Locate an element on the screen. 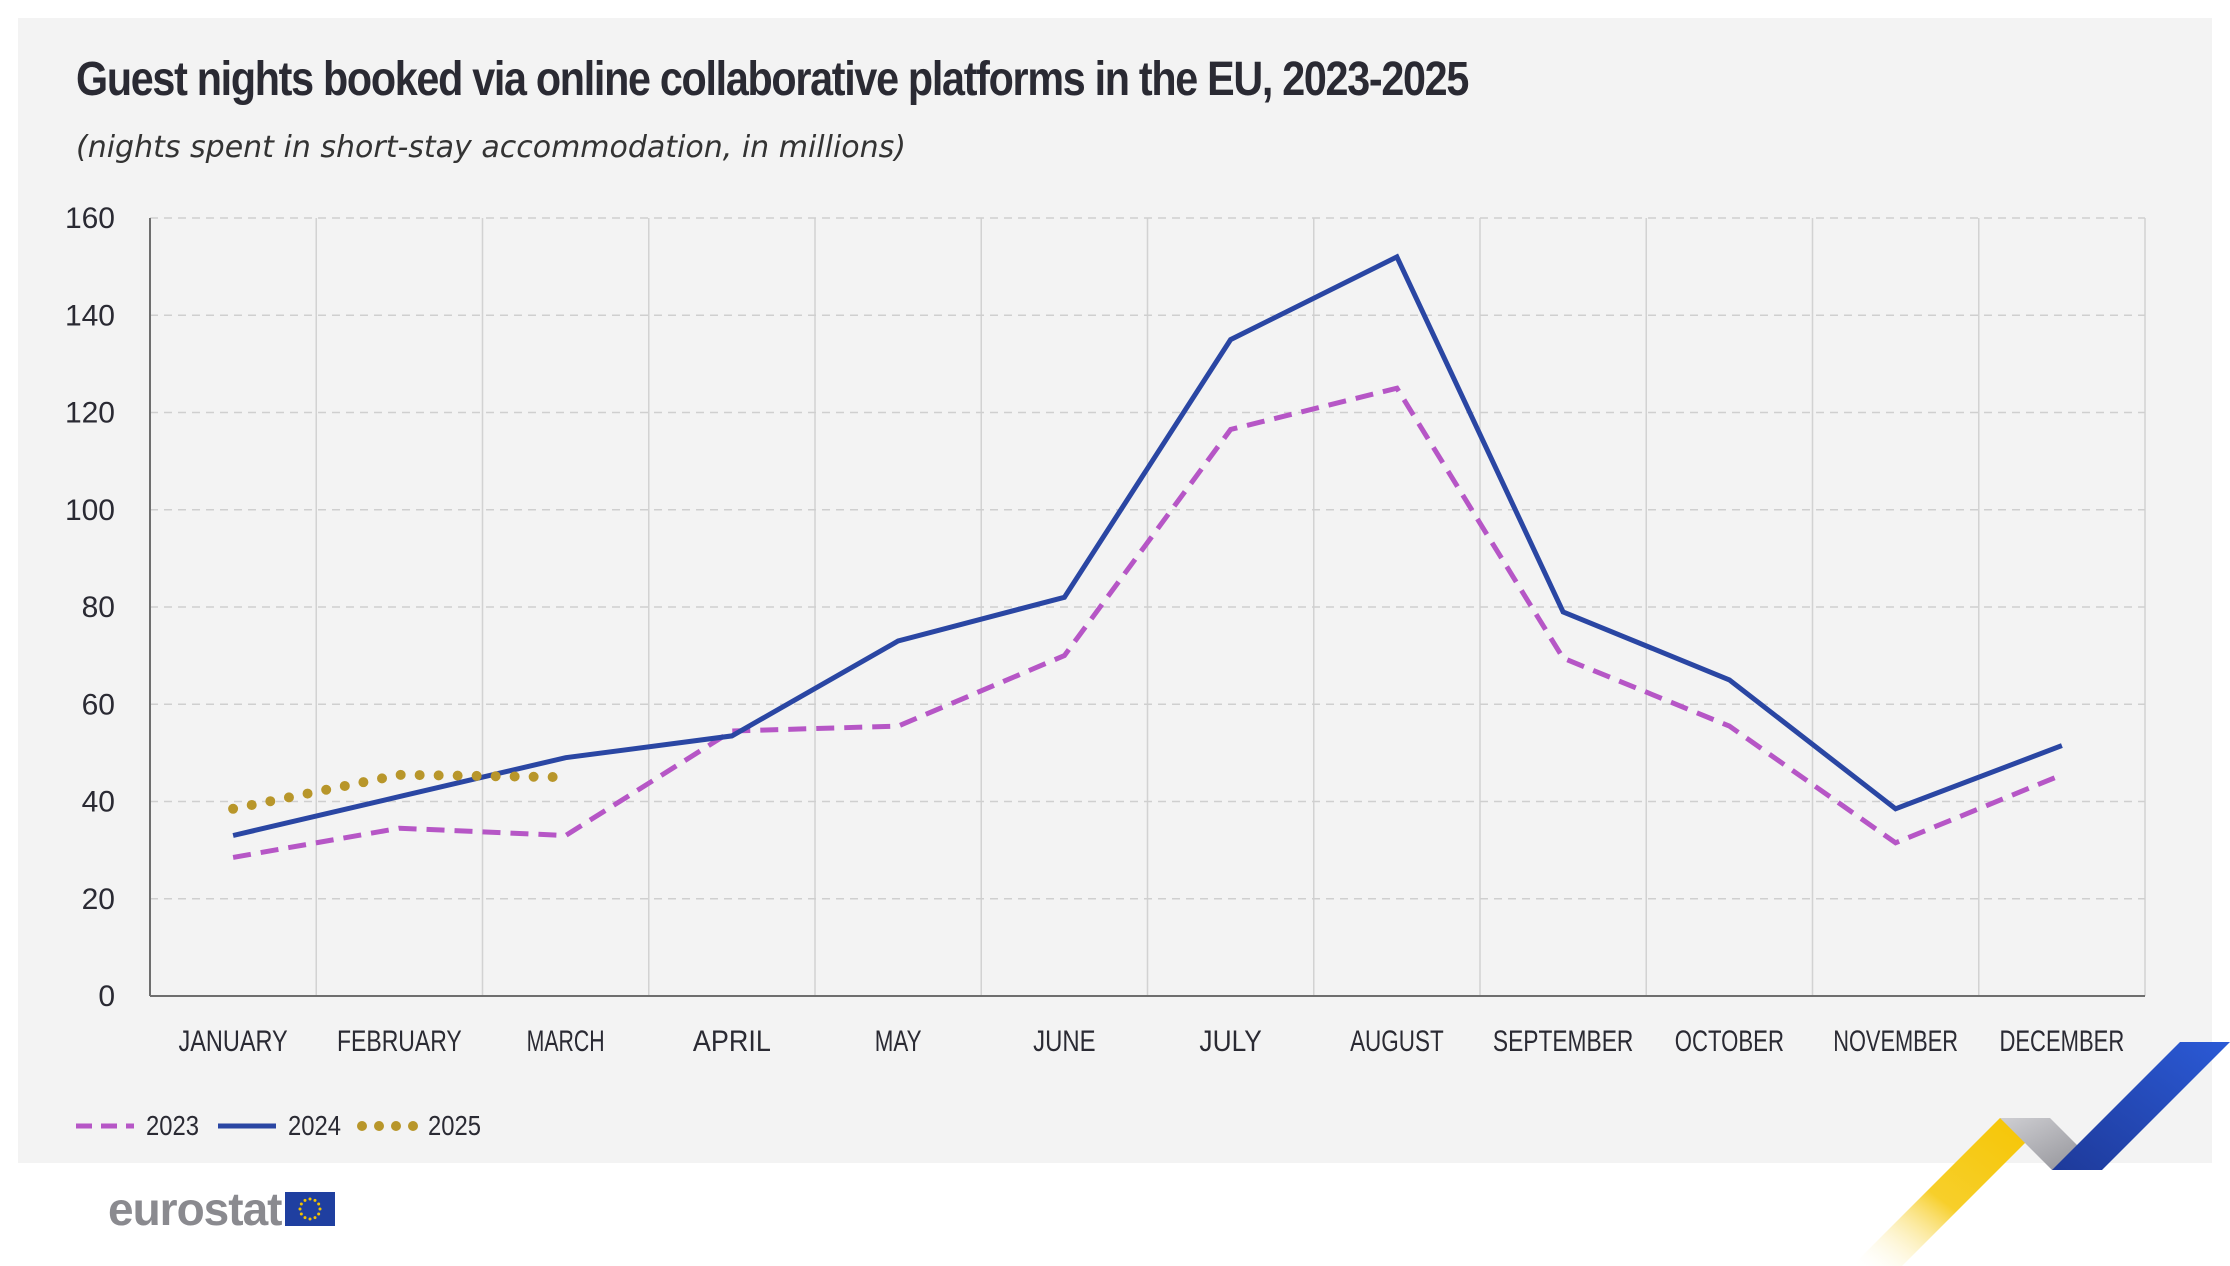 This screenshot has width=2230, height=1266. data-point-2024-february is located at coordinates (399, 797).